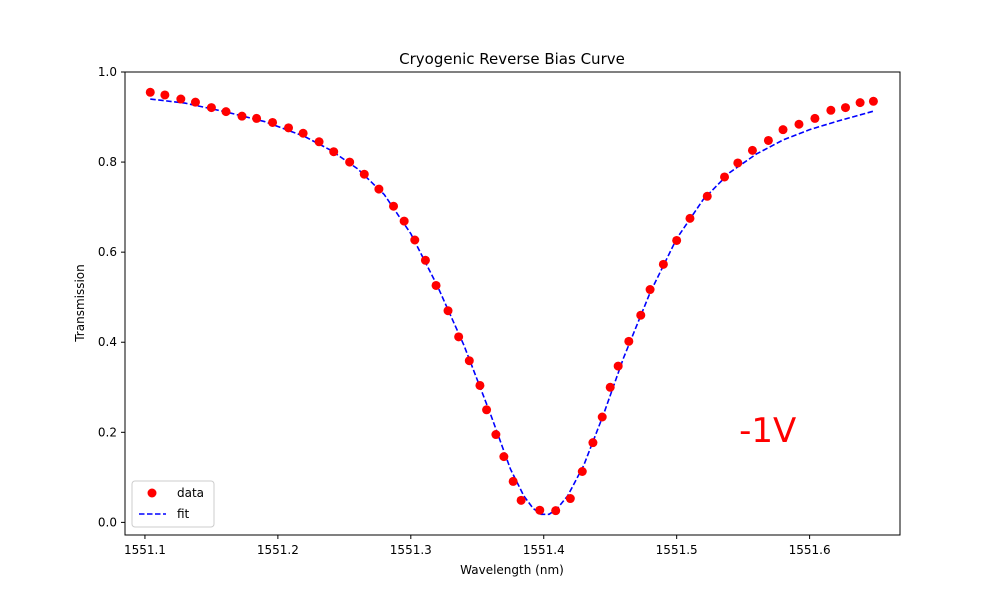 This screenshot has width=1000, height=600. What do you see at coordinates (411, 550) in the screenshot?
I see `x-tick-label: 1551.3` at bounding box center [411, 550].